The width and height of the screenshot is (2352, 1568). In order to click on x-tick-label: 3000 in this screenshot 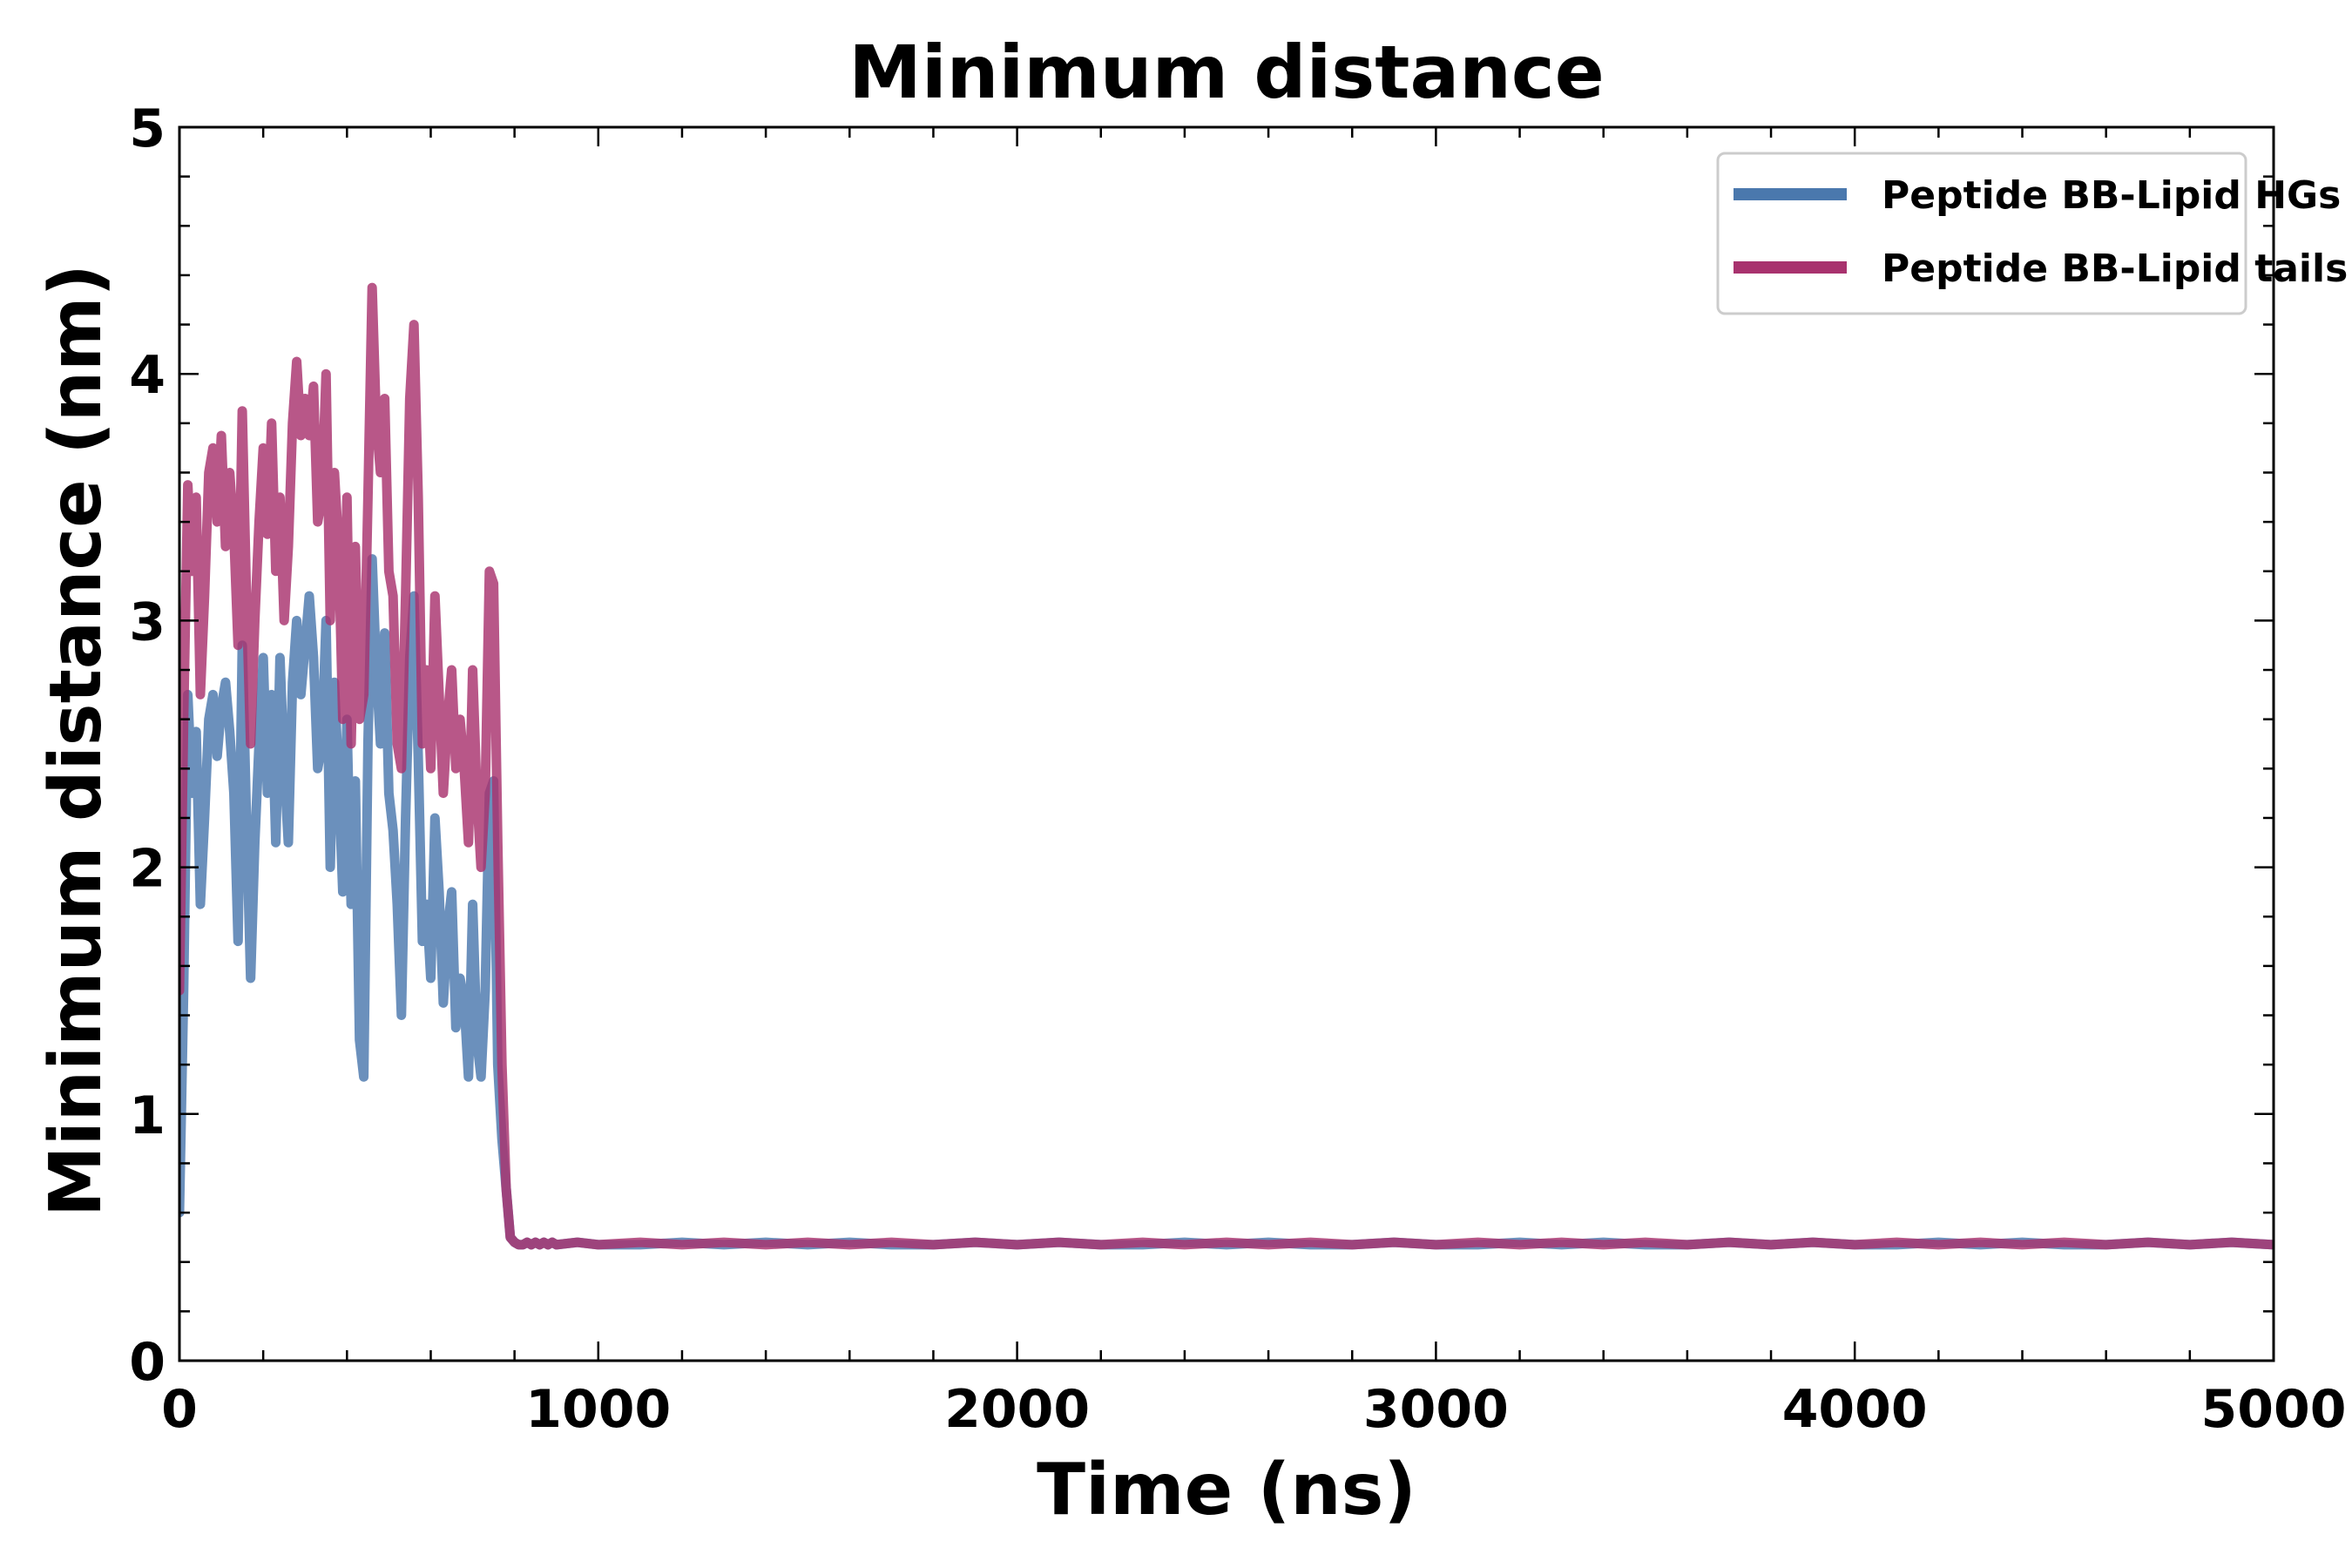, I will do `click(1436, 1409)`.